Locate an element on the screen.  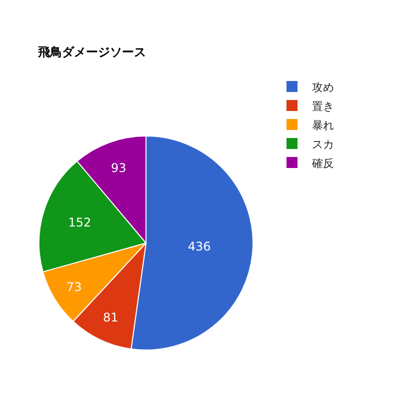
data-label: 73 is located at coordinates (74, 287).